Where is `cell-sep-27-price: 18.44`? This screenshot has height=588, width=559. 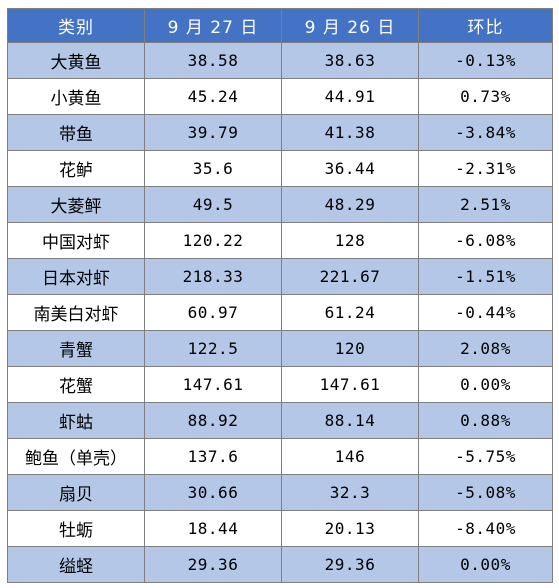
cell-sep-27-price: 18.44 is located at coordinates (213, 528).